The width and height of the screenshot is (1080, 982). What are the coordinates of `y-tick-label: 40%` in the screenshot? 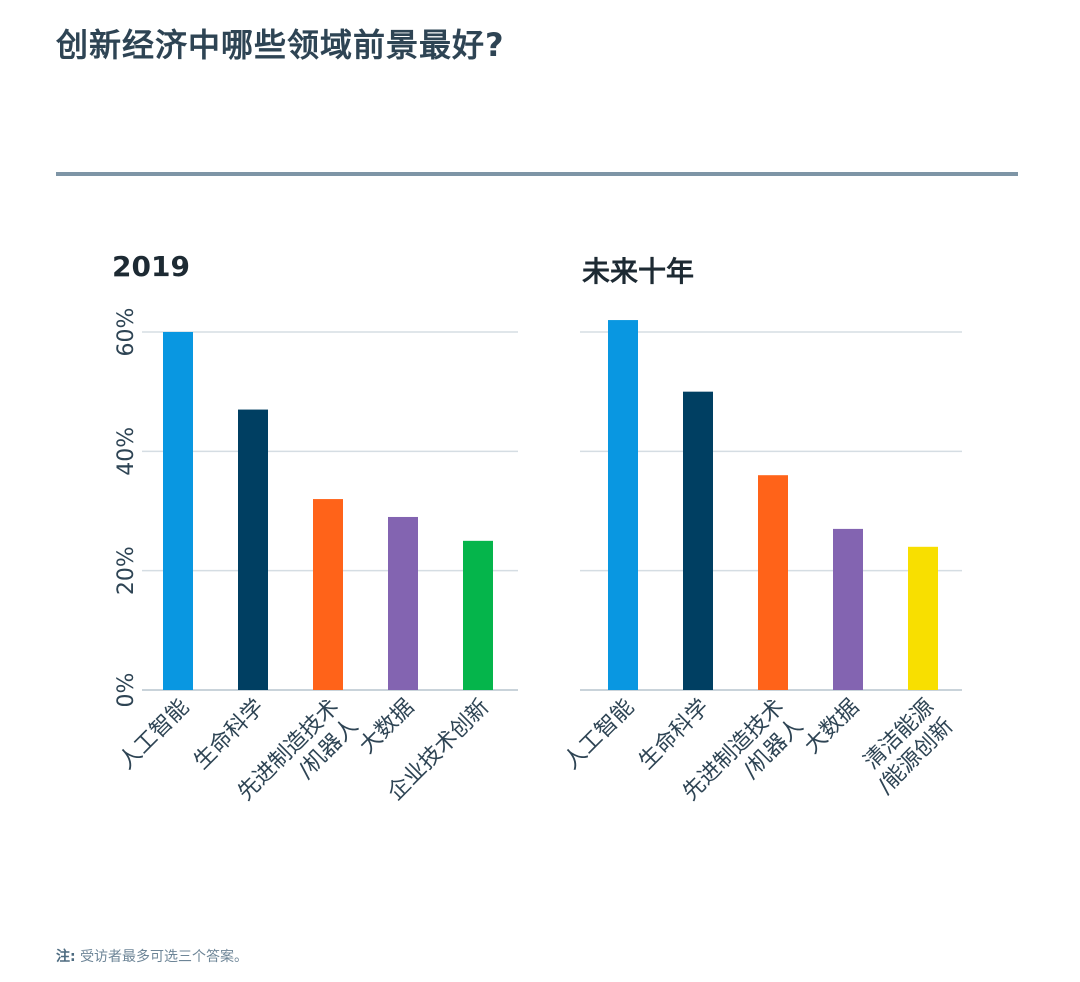 It's located at (126, 451).